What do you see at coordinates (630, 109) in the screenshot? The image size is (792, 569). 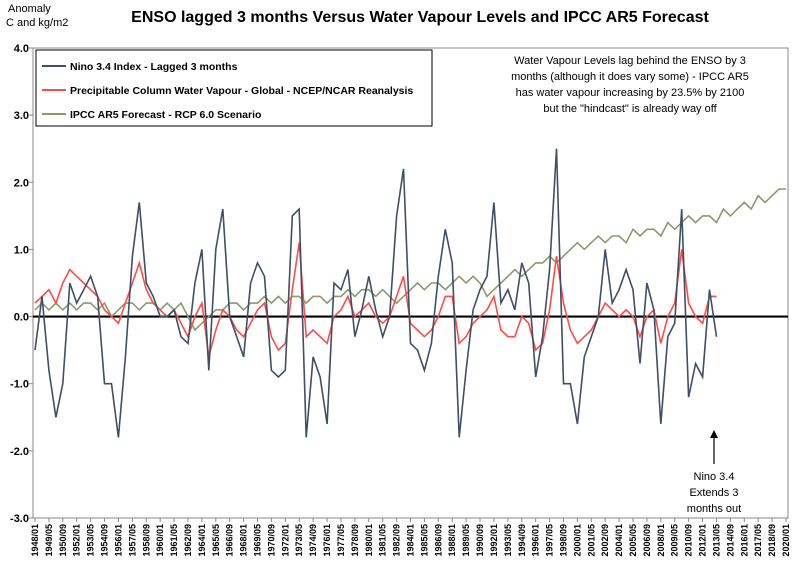 I see `annotation: but the "hindcast" is already way off` at bounding box center [630, 109].